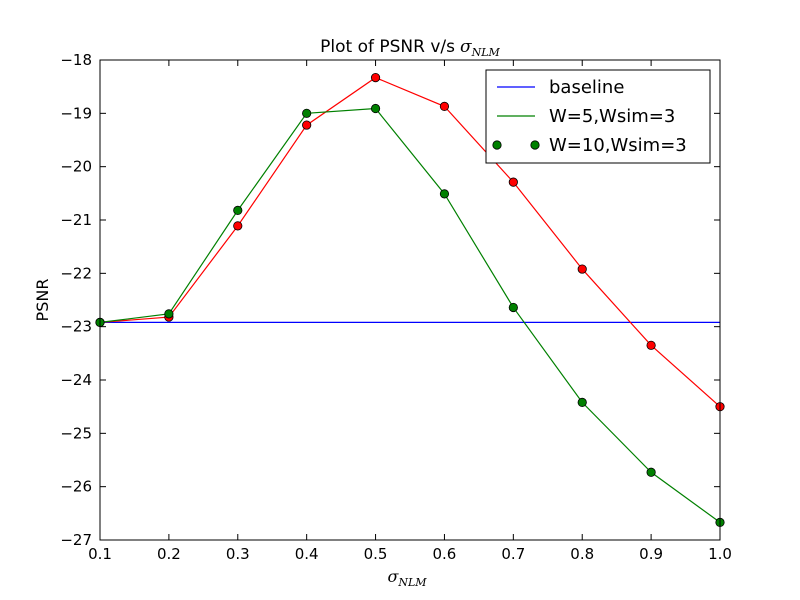 This screenshot has width=800, height=600. I want to click on x-tick-label: 0.2, so click(169, 554).